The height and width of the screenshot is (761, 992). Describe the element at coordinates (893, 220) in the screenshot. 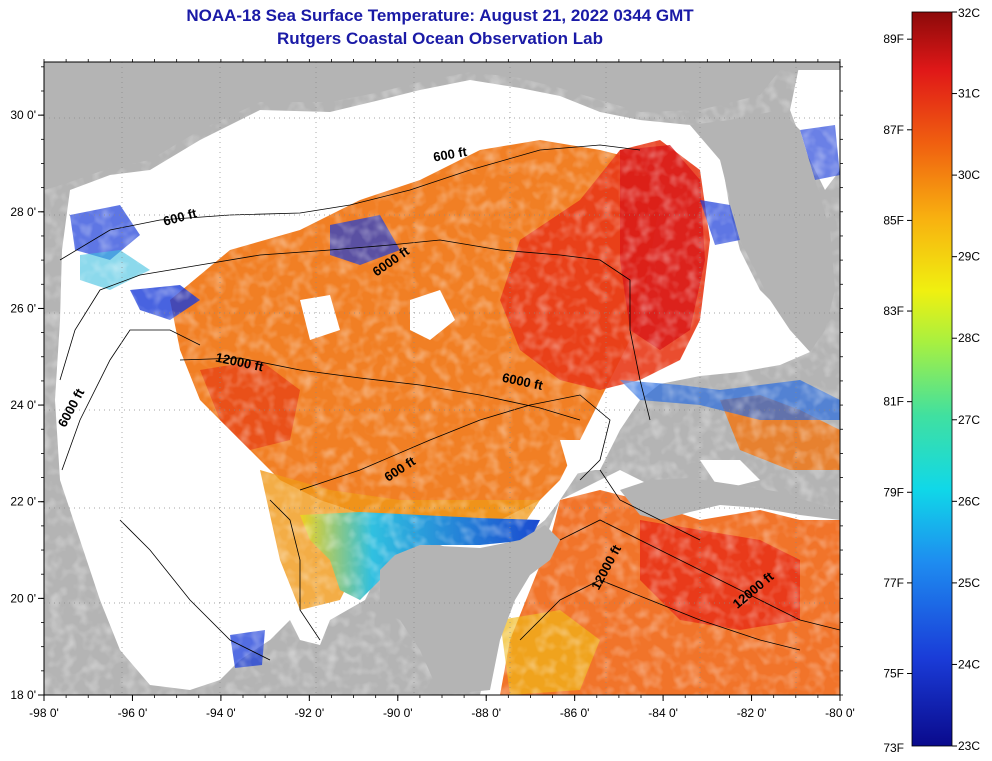

I see `fahrenheit-label: 85F` at that location.